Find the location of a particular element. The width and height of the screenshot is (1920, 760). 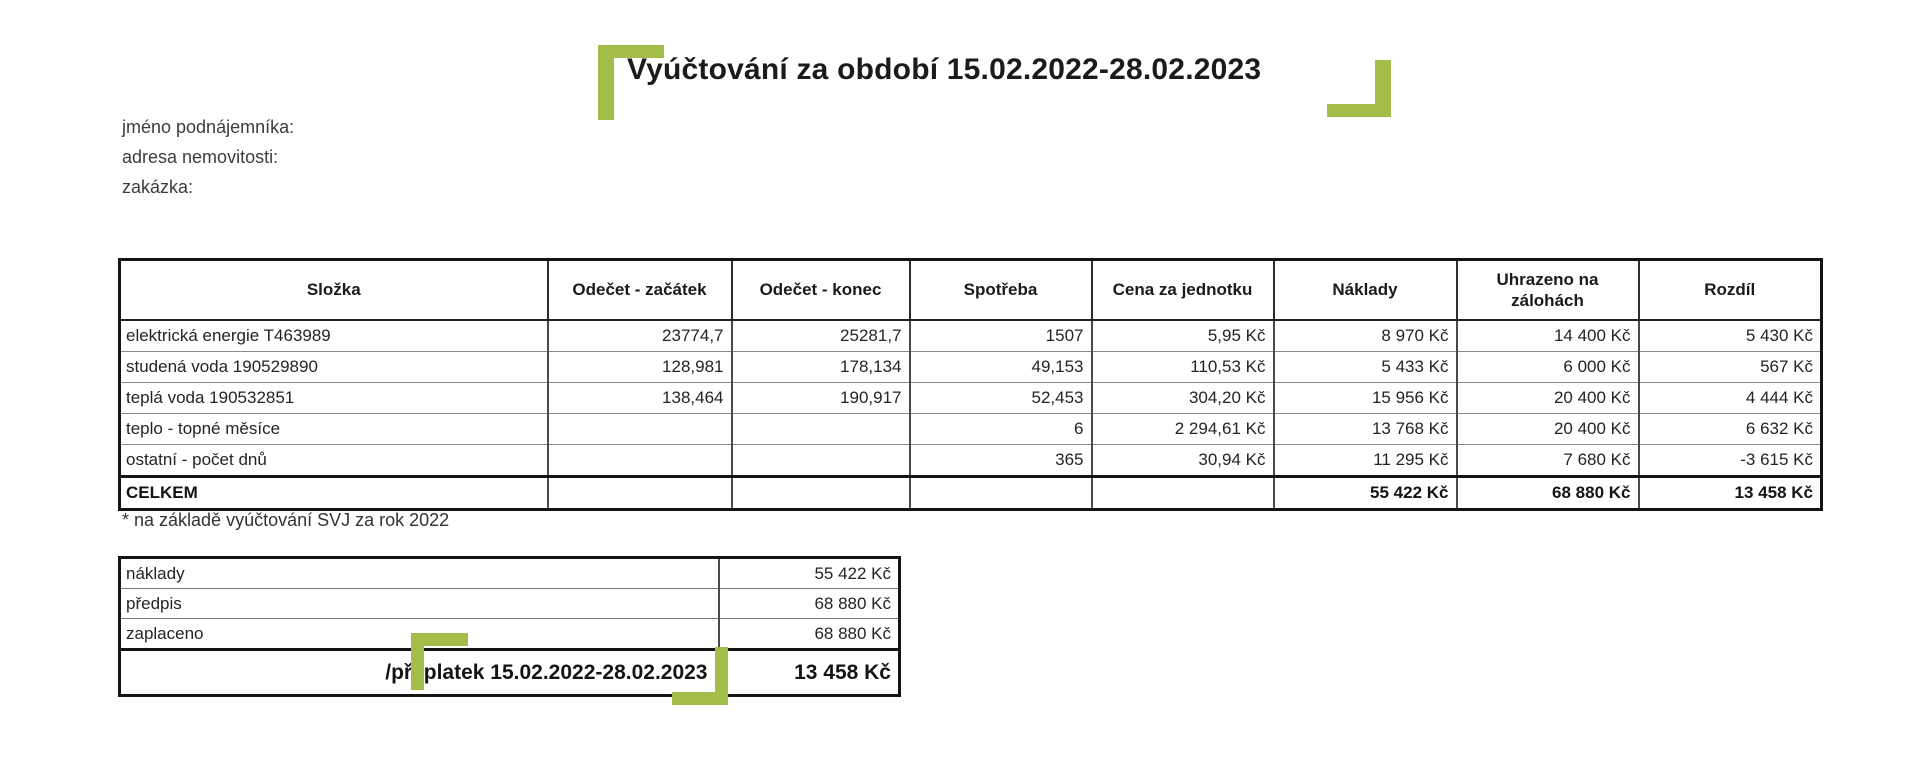

col-header-spotreba: Spotřeba is located at coordinates (1000, 289).